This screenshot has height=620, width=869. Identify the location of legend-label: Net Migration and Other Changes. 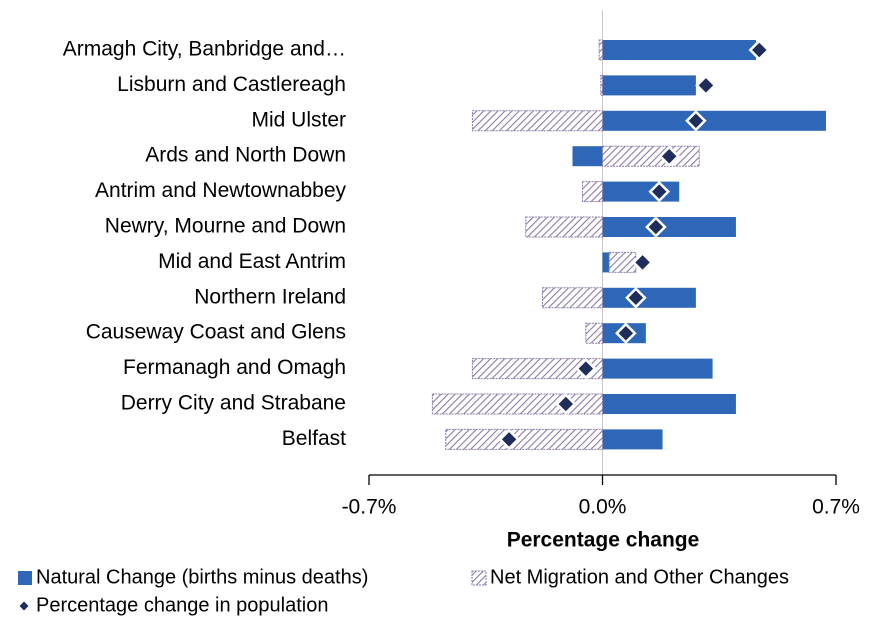
(639, 577).